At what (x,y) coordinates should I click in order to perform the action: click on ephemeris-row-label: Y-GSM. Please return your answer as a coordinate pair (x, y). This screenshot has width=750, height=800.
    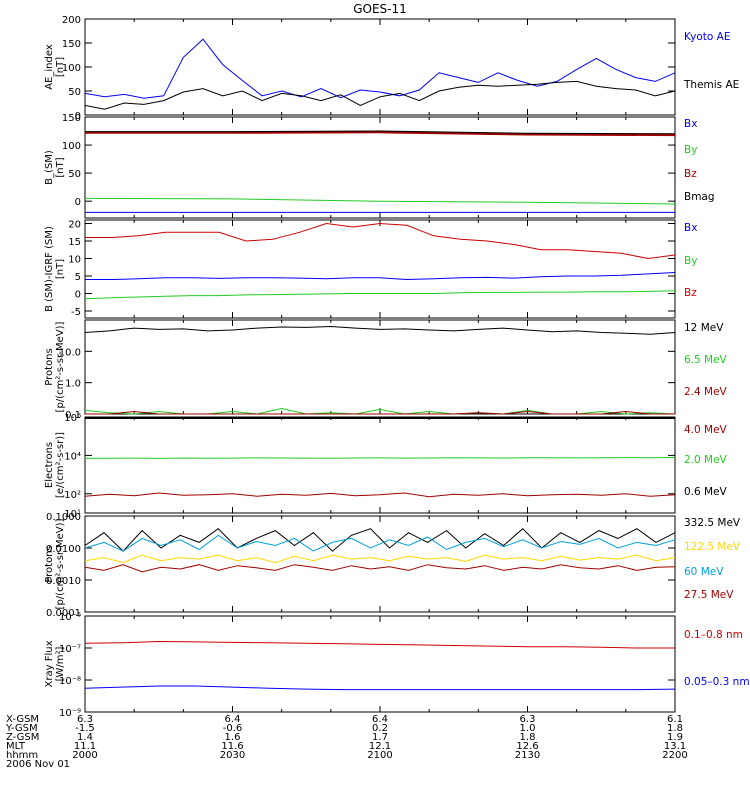
    Looking at the image, I should click on (21, 728).